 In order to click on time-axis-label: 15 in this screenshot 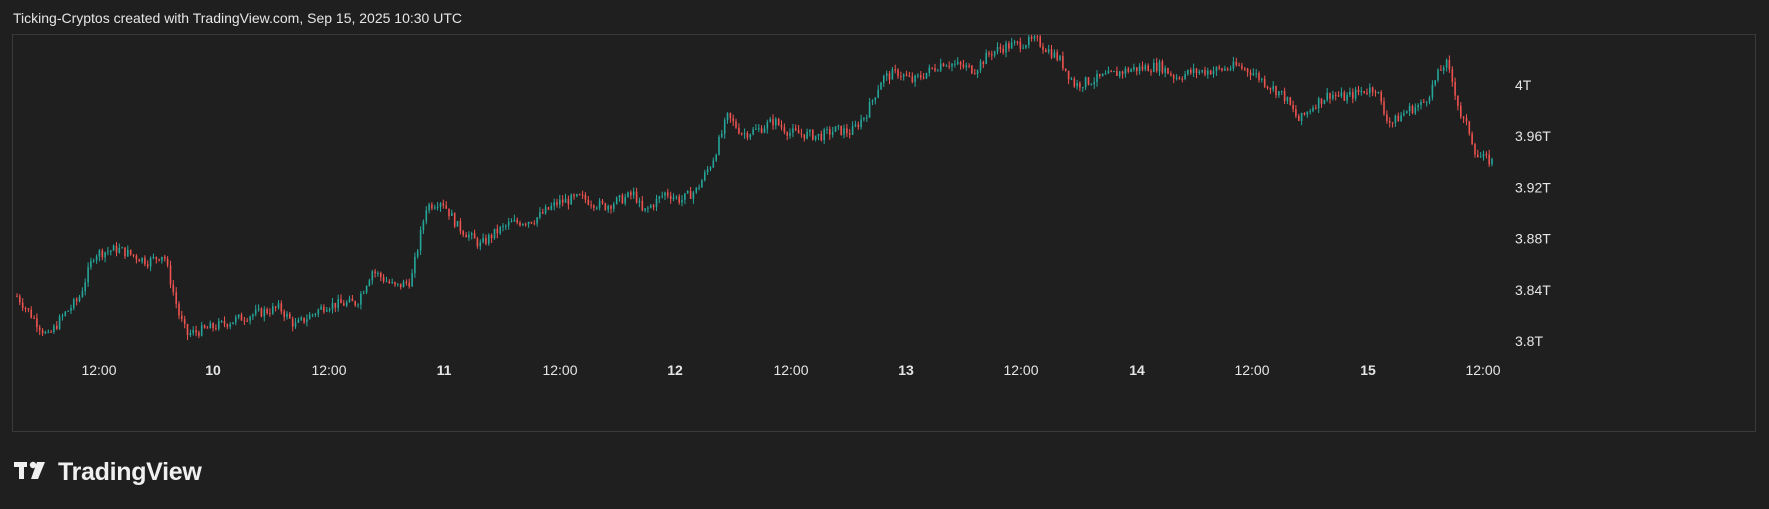, I will do `click(1368, 370)`.